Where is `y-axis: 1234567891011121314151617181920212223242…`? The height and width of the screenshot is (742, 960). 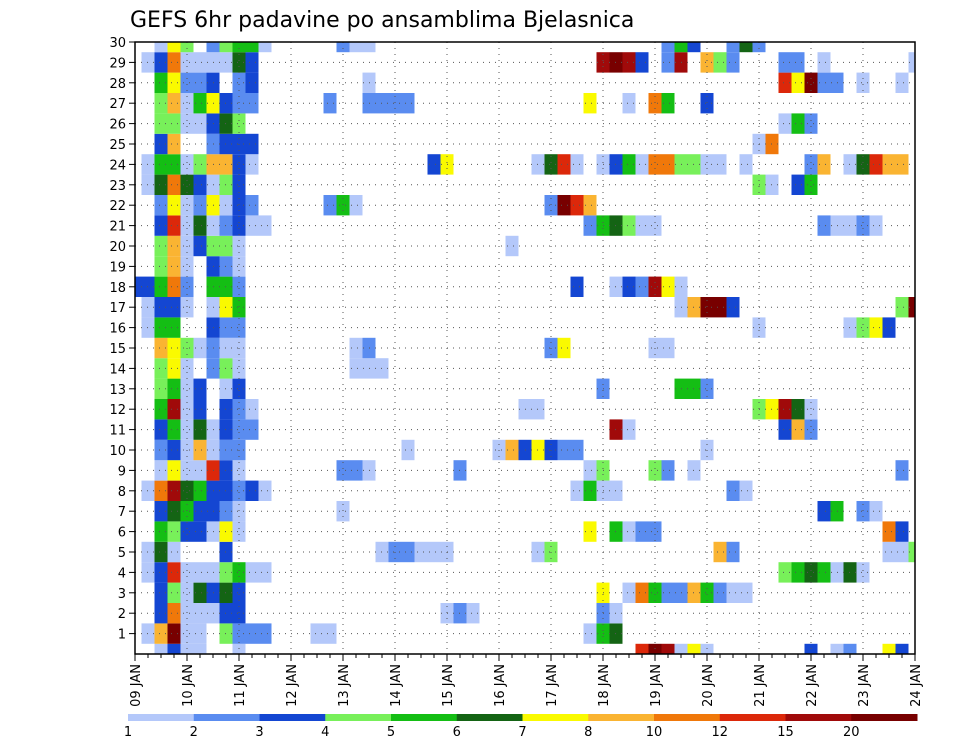
y-axis: 1234567891011121314151617181920212223242… is located at coordinates (122, 339).